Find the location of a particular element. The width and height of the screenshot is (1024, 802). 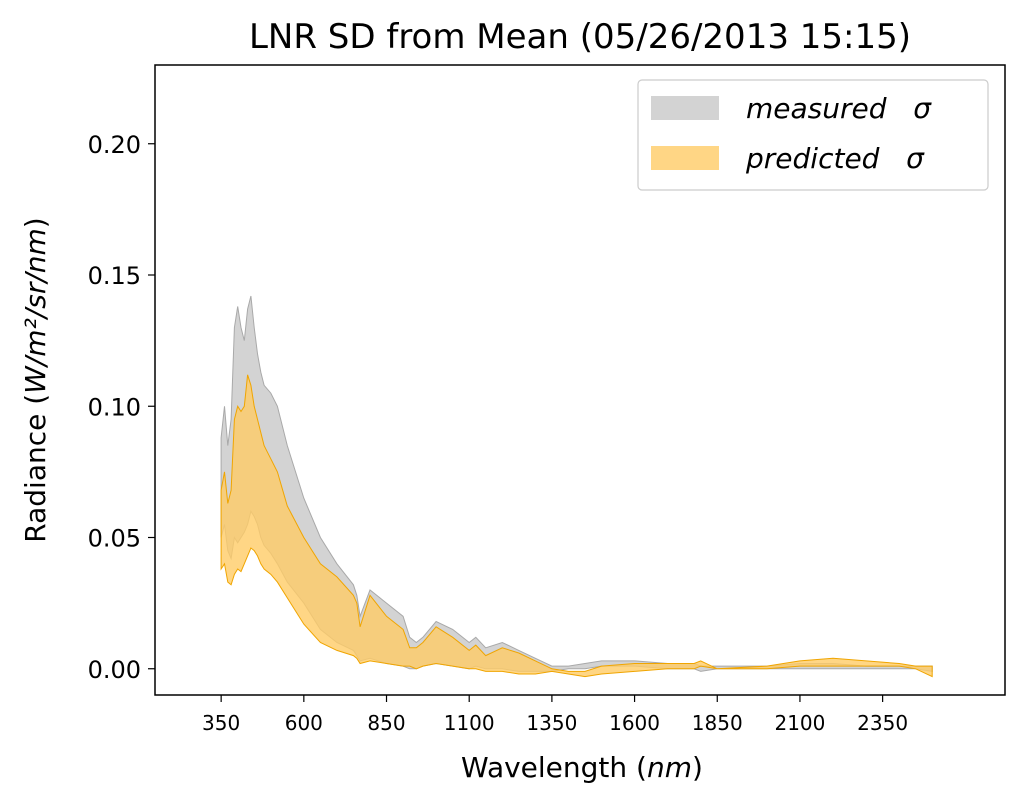

legend-swatch-measured is located at coordinates (685, 108).